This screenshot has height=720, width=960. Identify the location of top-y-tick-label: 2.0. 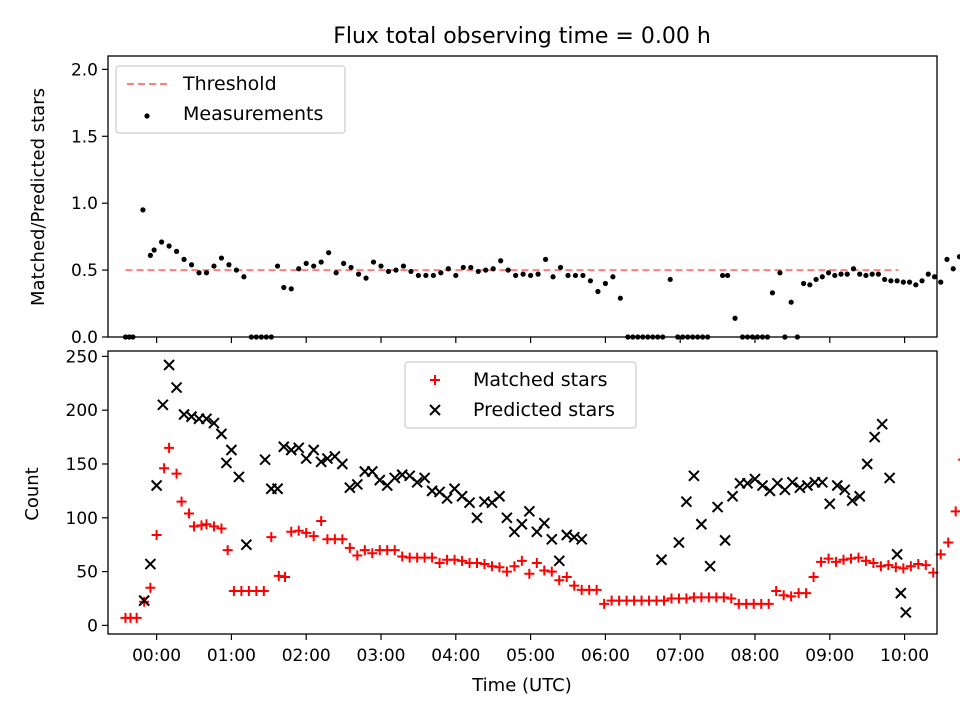
(84, 70).